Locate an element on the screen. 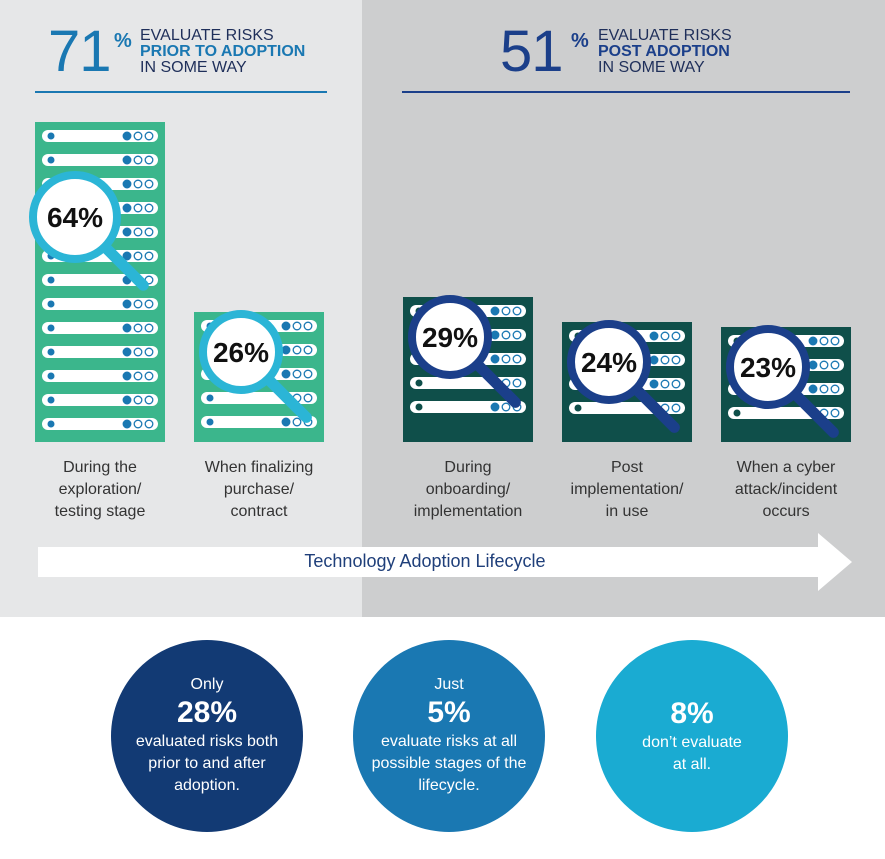  category-label-line: exploration/ is located at coordinates (100, 489).